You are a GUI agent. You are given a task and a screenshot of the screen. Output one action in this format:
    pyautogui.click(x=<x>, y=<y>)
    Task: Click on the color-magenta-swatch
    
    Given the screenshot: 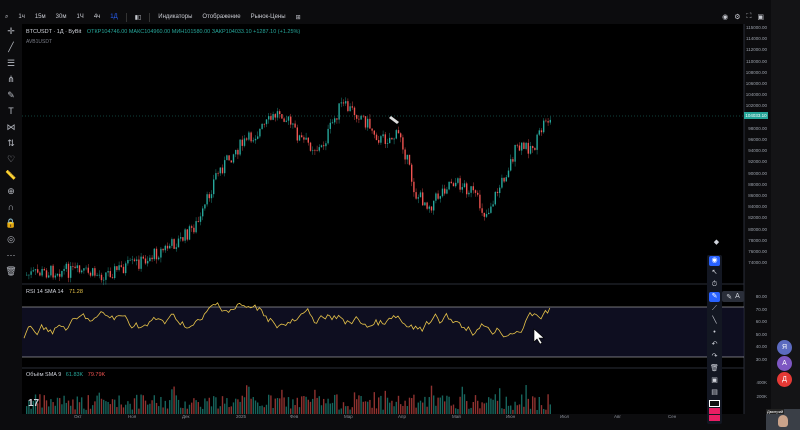 What is the action you would take?
    pyautogui.click(x=714, y=418)
    